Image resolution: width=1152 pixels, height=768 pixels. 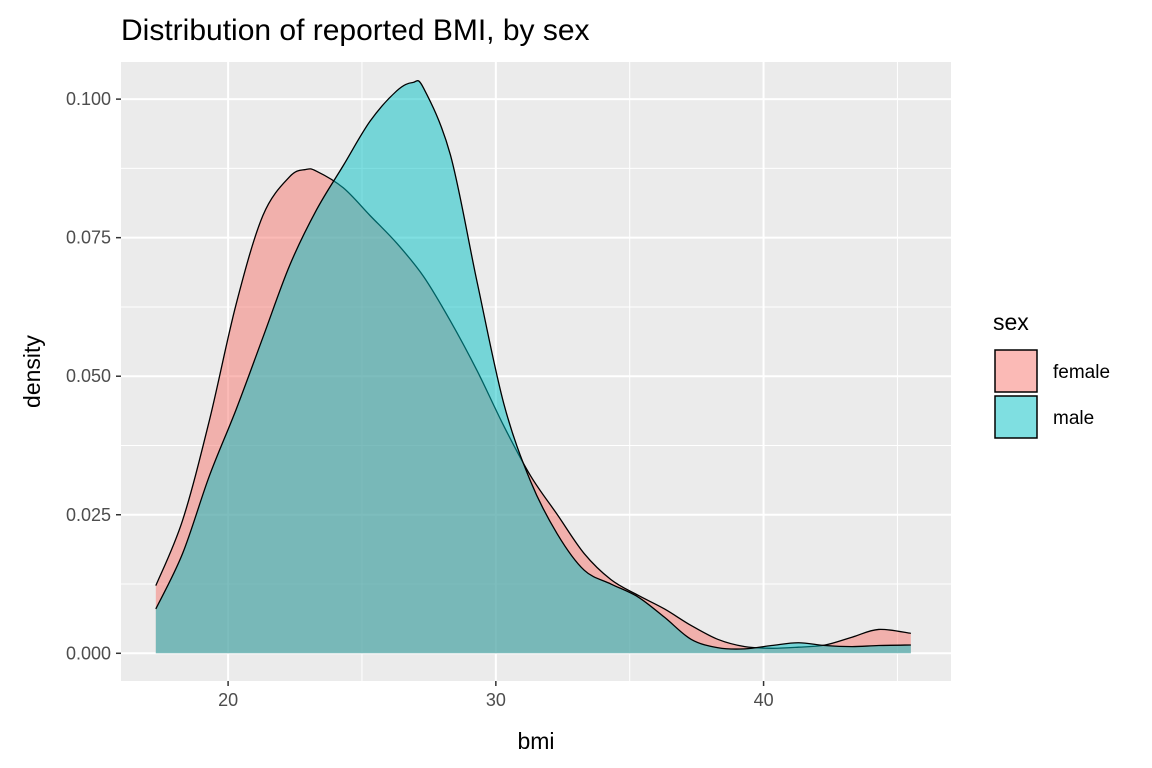 I want to click on legend-items: female male, so click(x=1052, y=394).